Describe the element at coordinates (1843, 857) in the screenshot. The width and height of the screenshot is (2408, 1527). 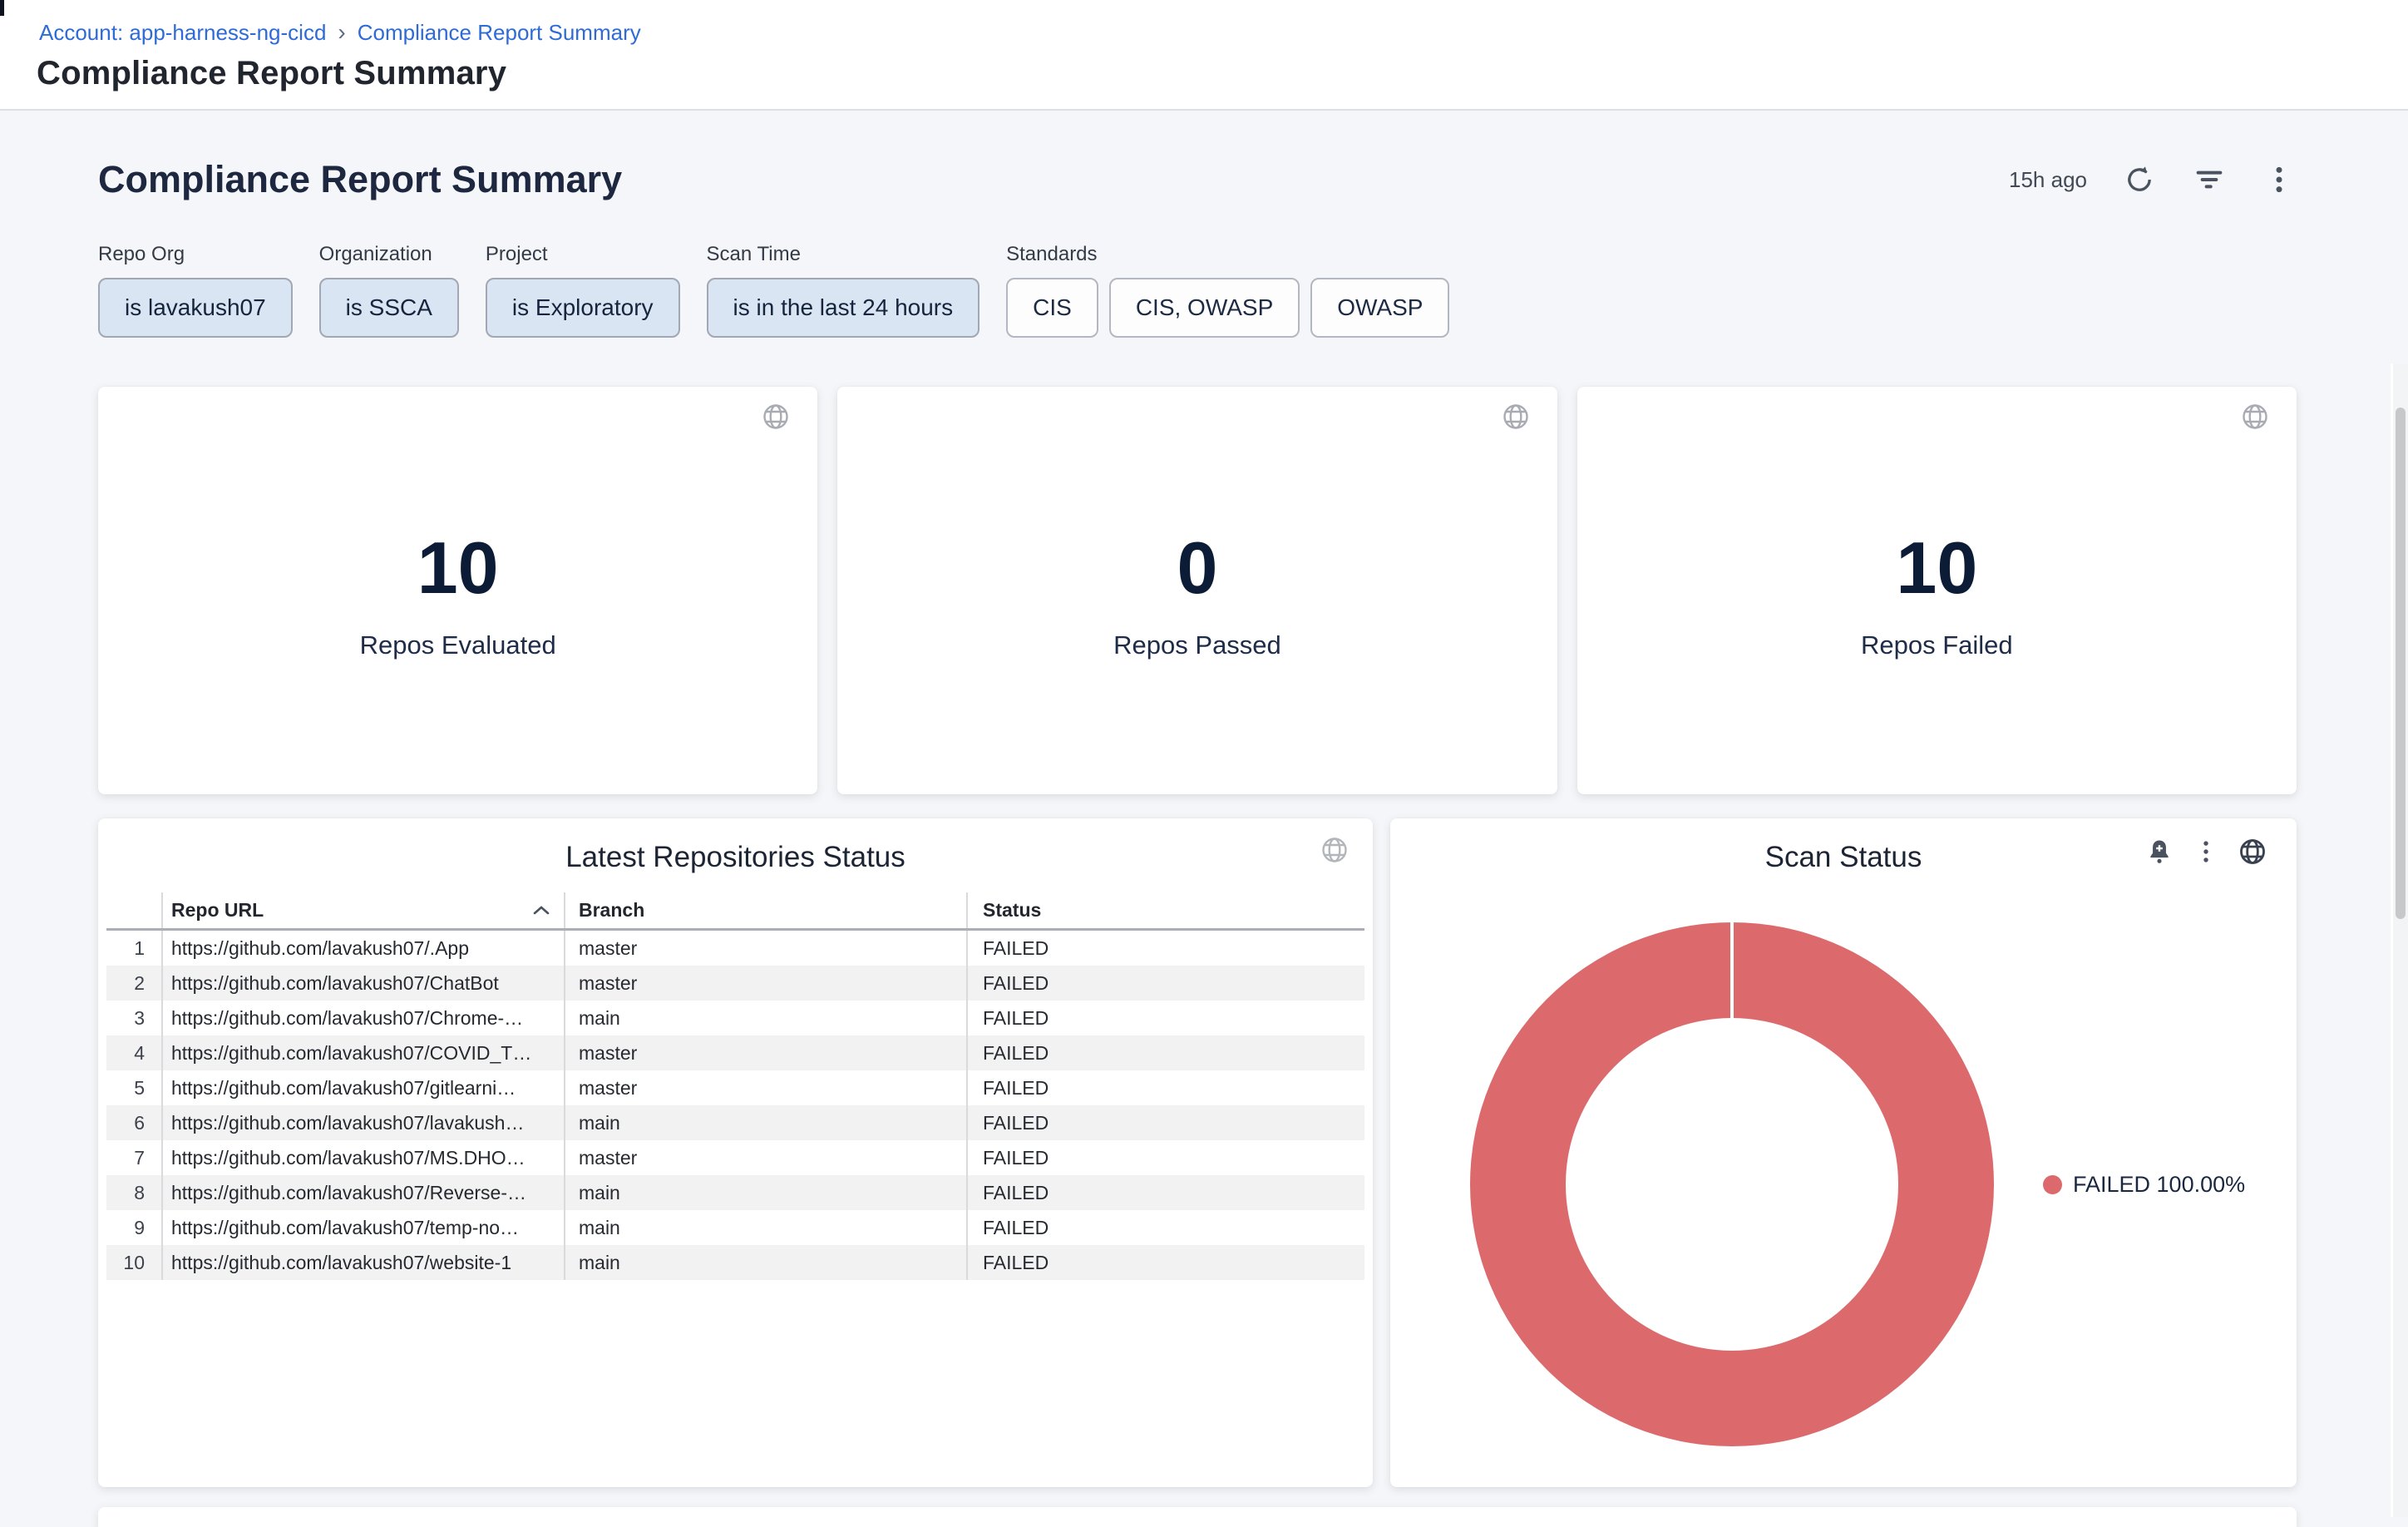
I see `scan-panel-title: Scan Status` at that location.